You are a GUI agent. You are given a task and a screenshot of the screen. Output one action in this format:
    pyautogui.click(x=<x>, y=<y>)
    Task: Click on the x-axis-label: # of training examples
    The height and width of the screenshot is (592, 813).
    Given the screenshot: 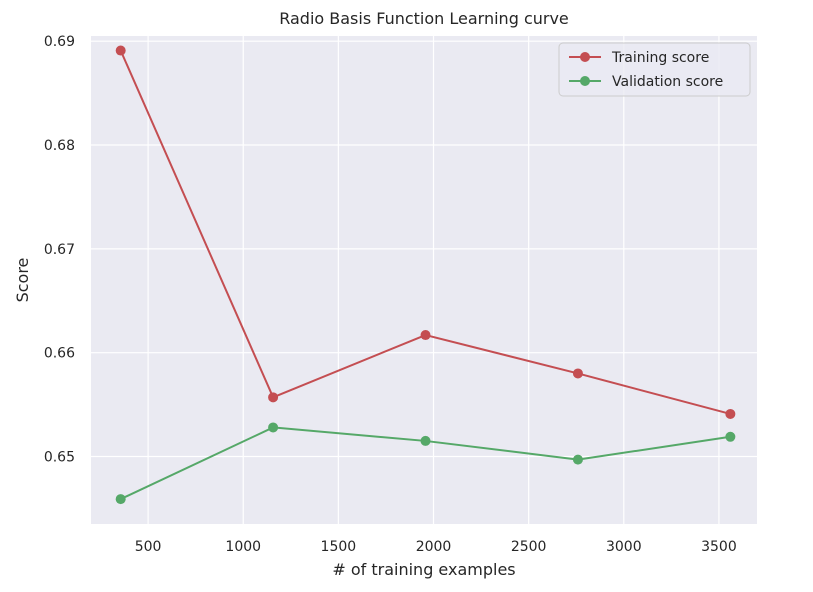 What is the action you would take?
    pyautogui.click(x=423, y=569)
    